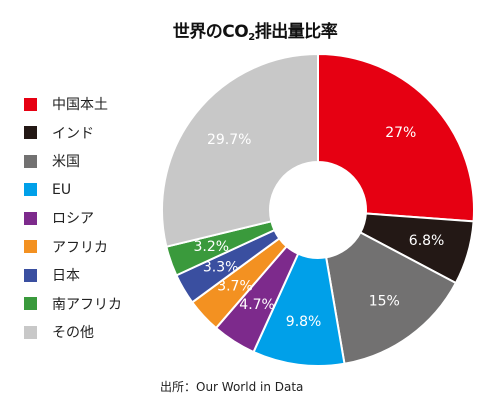 The image size is (504, 414). Describe the element at coordinates (66, 276) in the screenshot. I see `legend-label: 日本` at that location.